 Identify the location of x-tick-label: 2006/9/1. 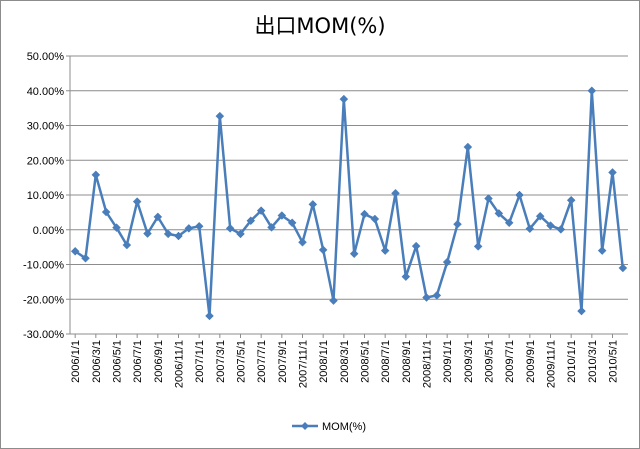
(159, 361).